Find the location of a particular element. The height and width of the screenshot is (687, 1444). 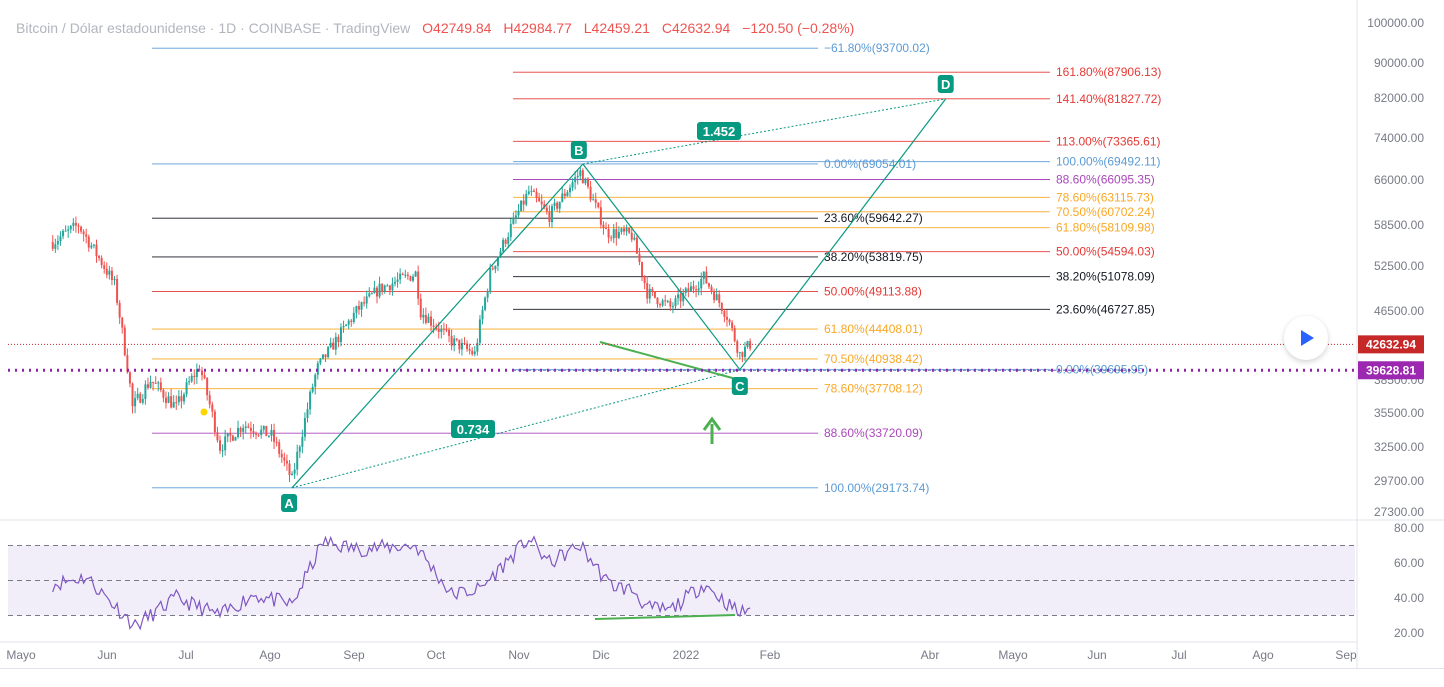

price-tick-label: 32500.00 is located at coordinates (1399, 447).